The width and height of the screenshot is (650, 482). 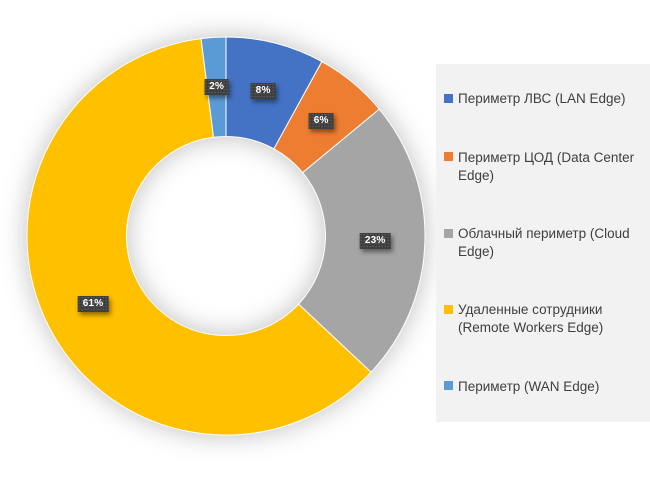 I want to click on legend-item-0: Периметр ЛВС (LAN Edge), so click(x=542, y=99).